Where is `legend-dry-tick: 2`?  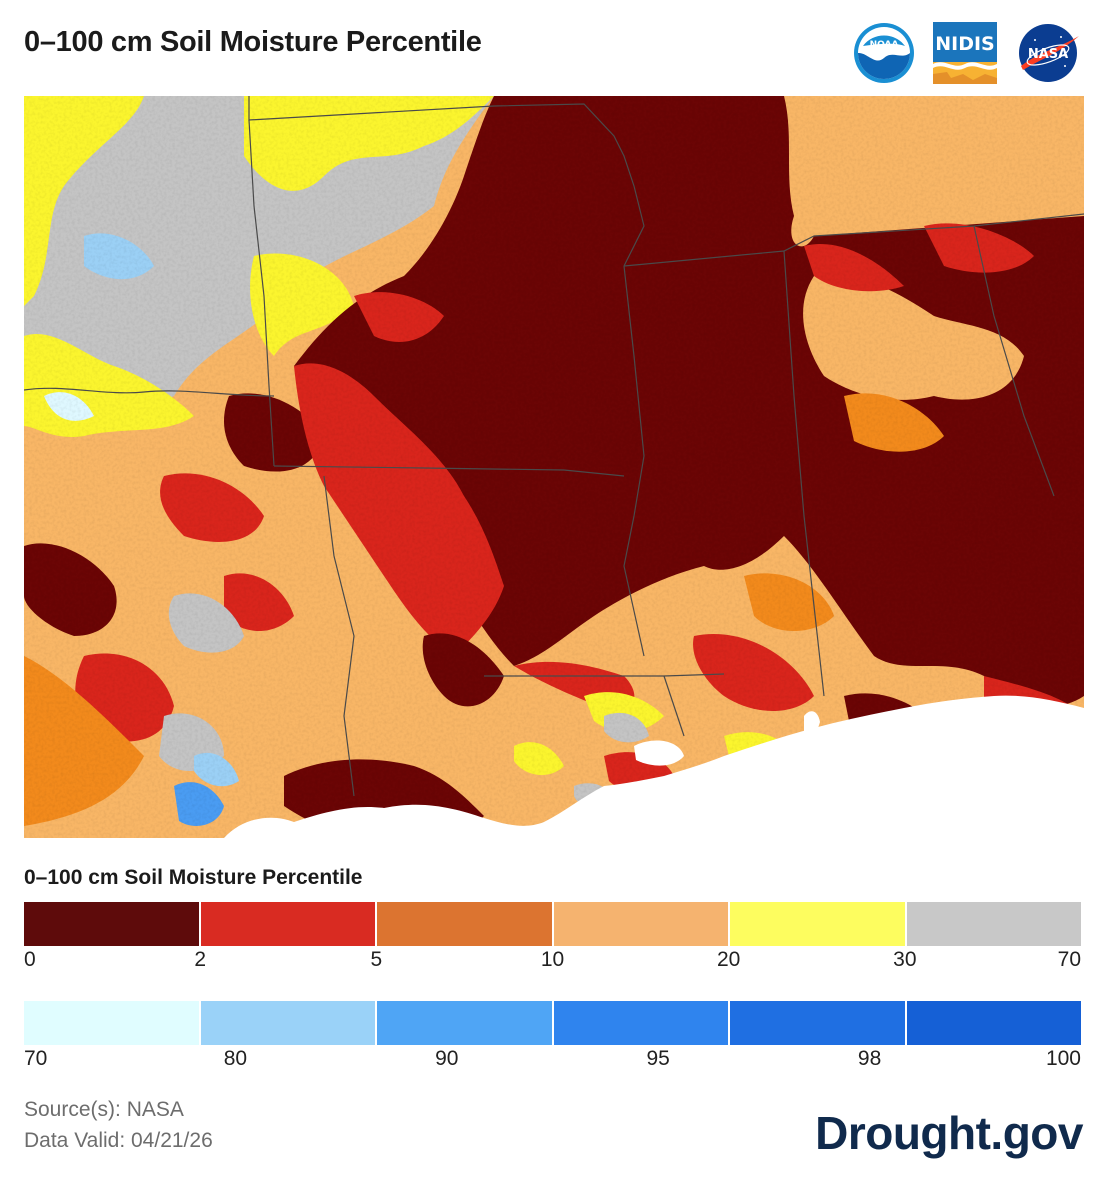
legend-dry-tick: 2 is located at coordinates (200, 959).